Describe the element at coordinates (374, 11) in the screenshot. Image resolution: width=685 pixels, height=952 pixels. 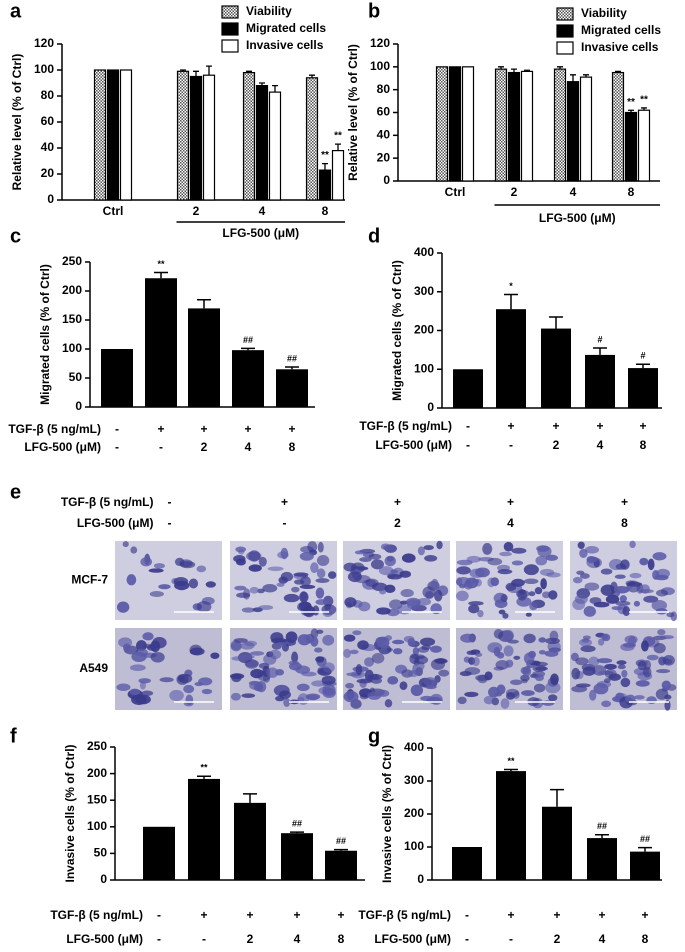
I see `panel-label: b` at that location.